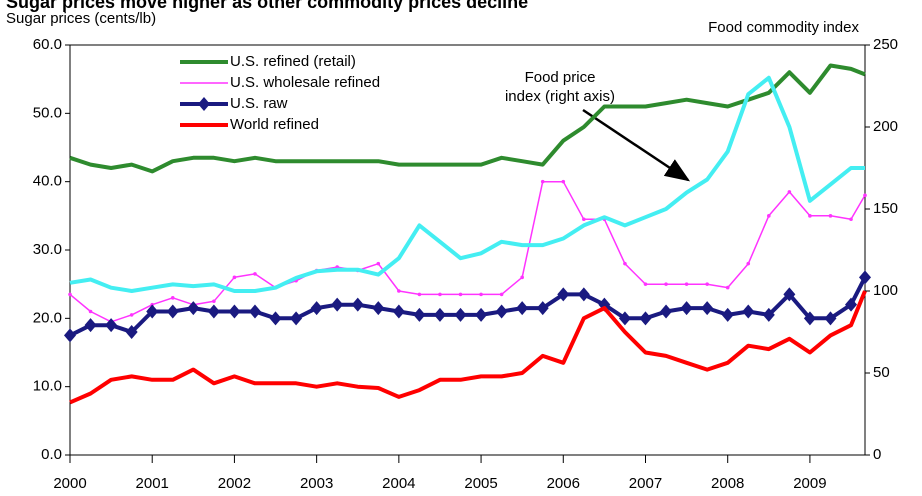 Image resolution: width=922 pixels, height=496 pixels. I want to click on y-tick-label: 10.0, so click(47, 386).